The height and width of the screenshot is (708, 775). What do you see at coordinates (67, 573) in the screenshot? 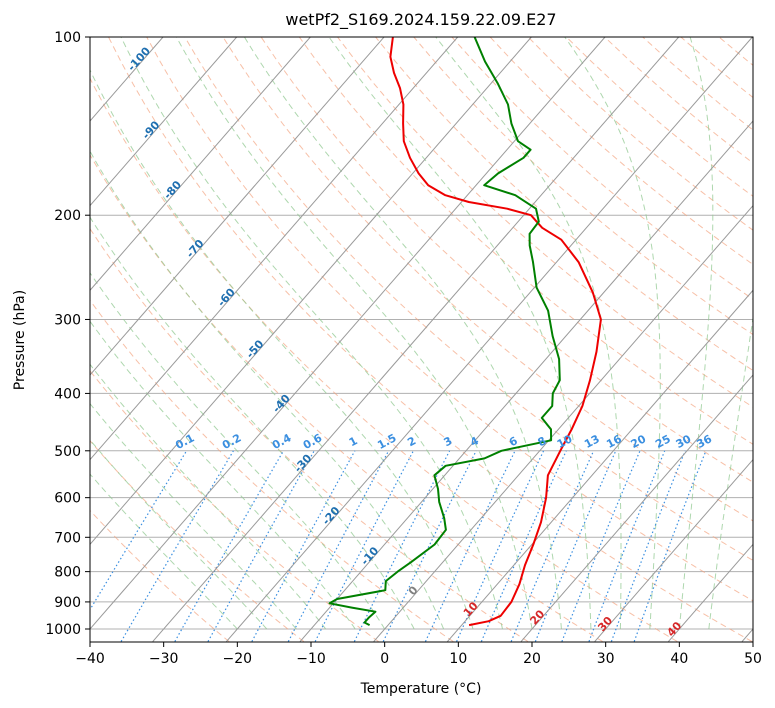
I see `y-tick-label: 800` at bounding box center [67, 573].